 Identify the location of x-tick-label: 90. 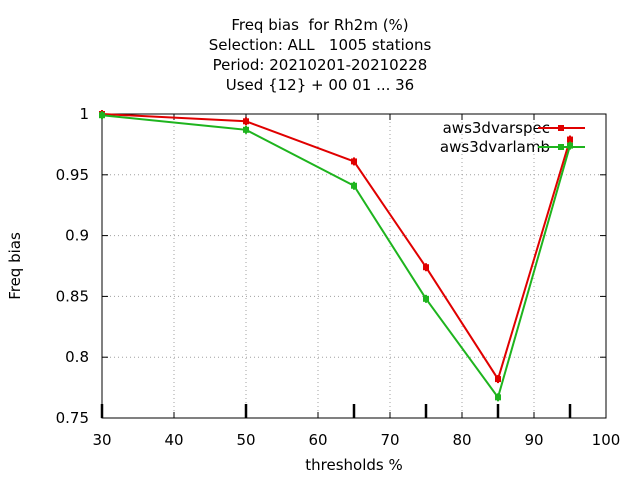
(533, 440).